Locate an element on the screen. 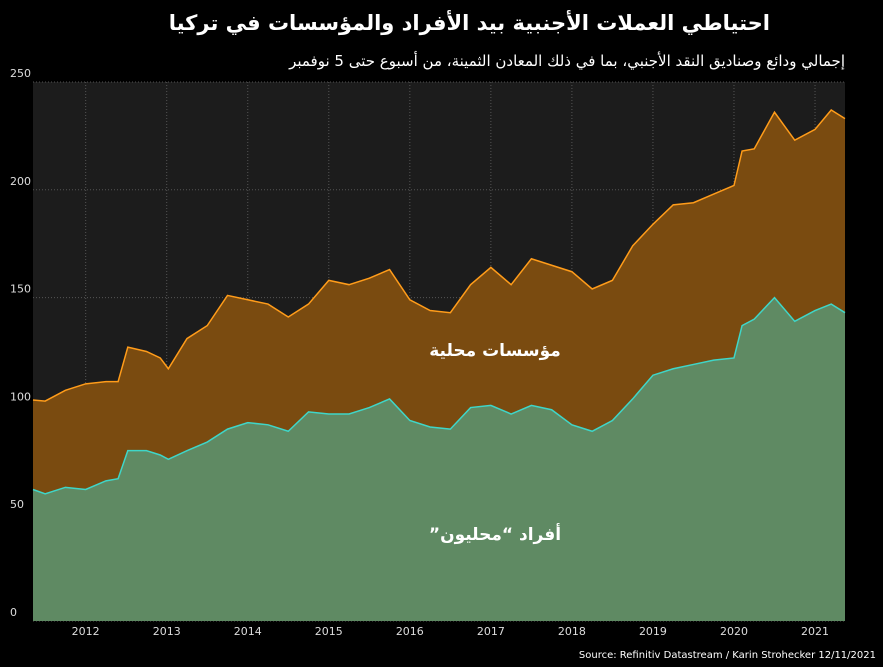 The width and height of the screenshot is (883, 667). x-tick-label: 2014 is located at coordinates (248, 631).